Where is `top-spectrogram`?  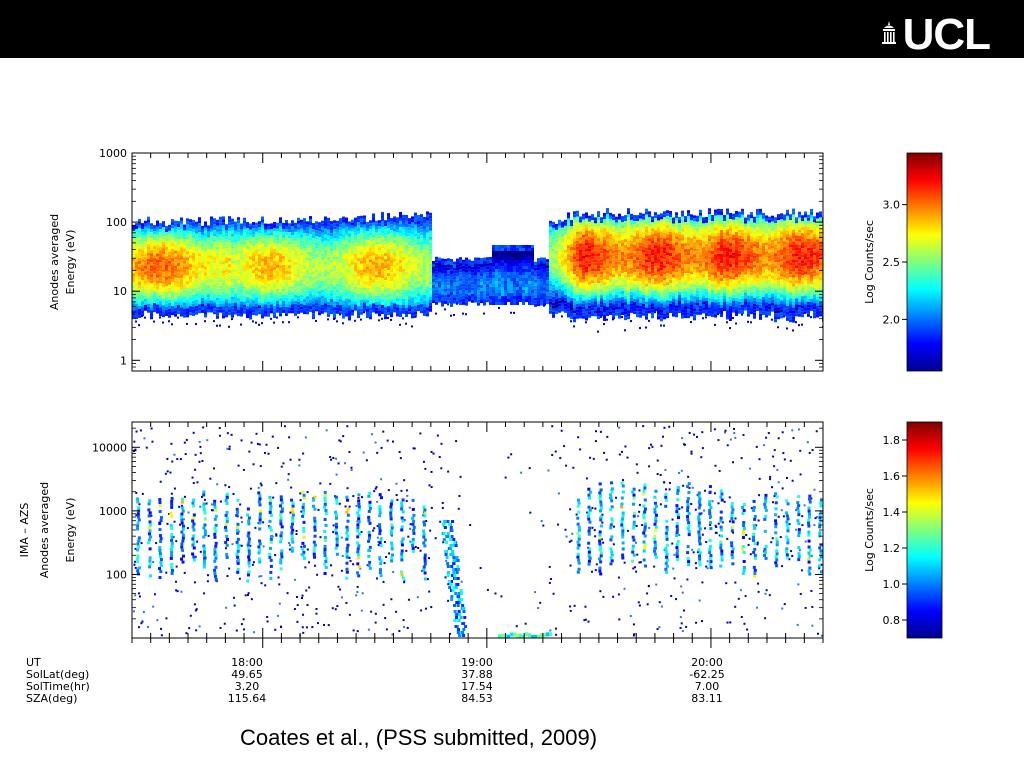
top-spectrogram is located at coordinates (477, 270).